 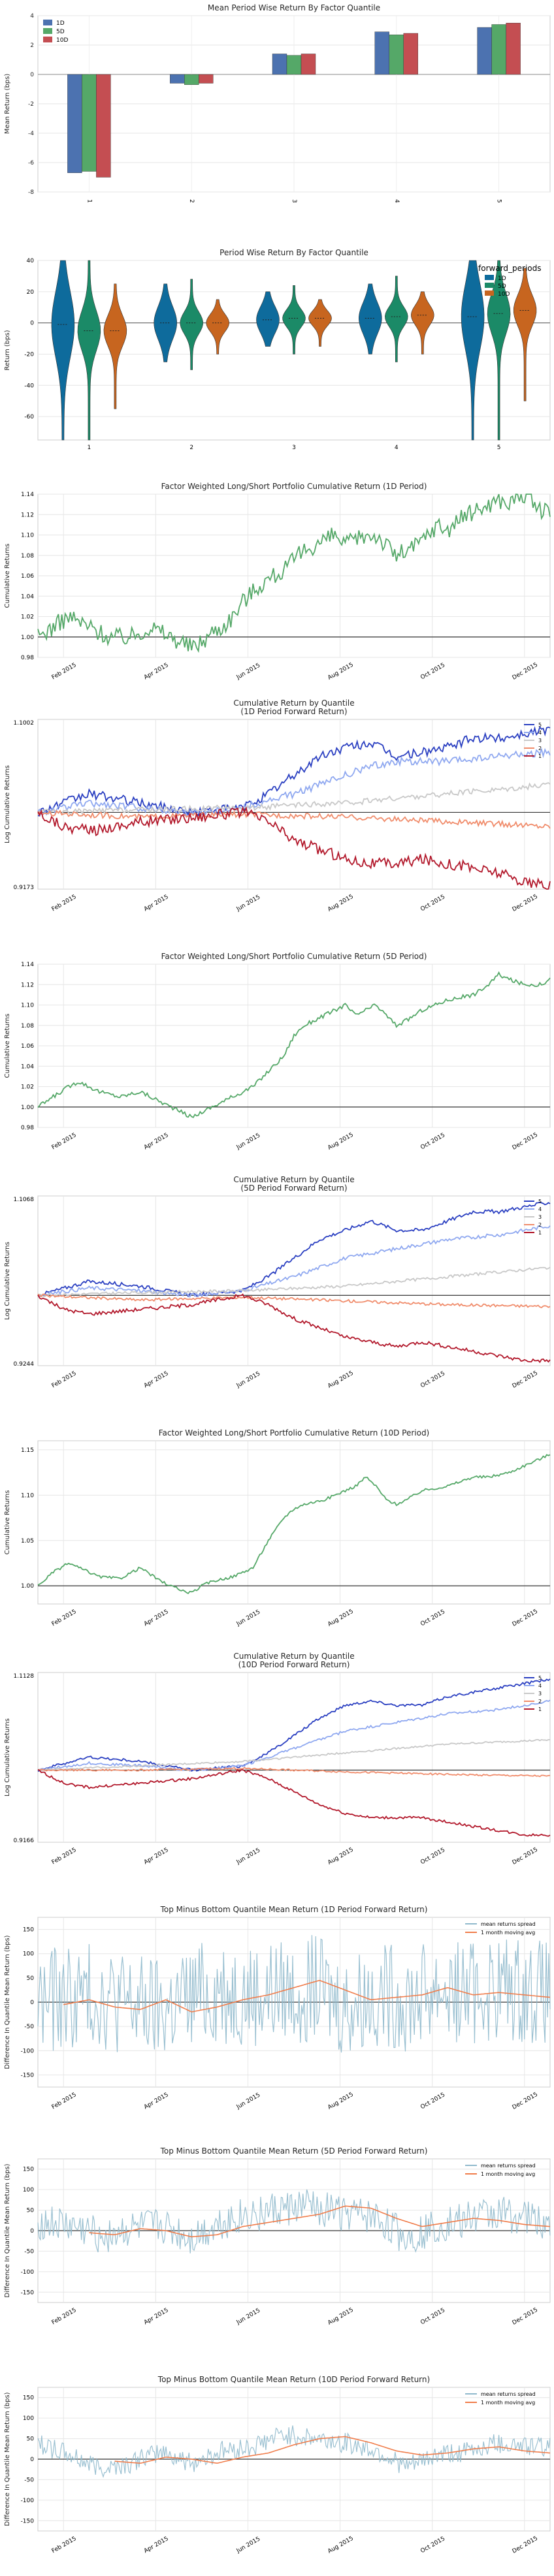 What do you see at coordinates (540, 1225) in the screenshot?
I see `legend-label: 2` at bounding box center [540, 1225].